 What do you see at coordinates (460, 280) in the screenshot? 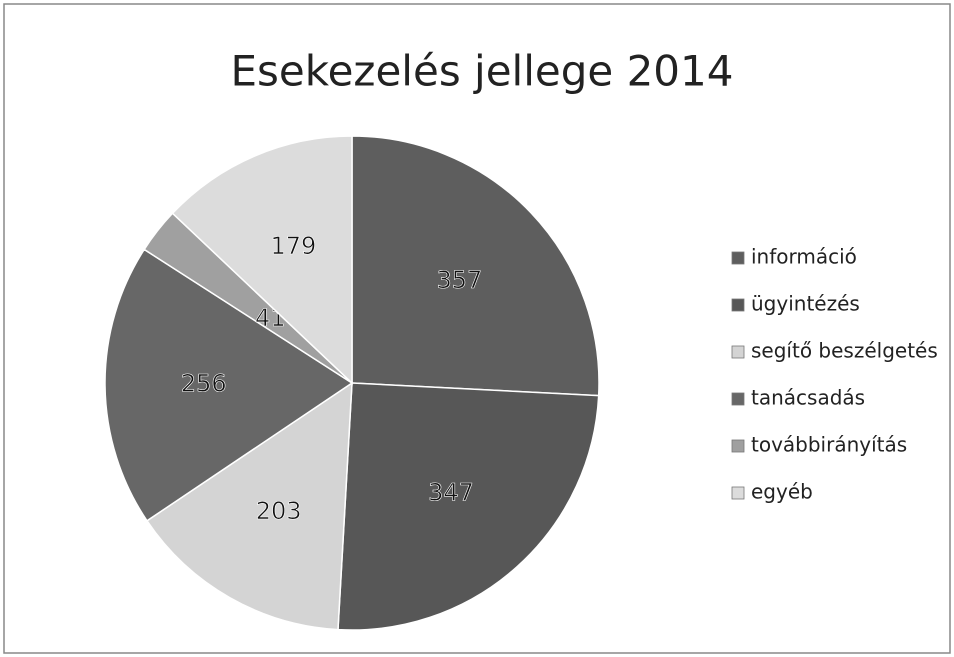
I see `data-label: 357` at bounding box center [460, 280].